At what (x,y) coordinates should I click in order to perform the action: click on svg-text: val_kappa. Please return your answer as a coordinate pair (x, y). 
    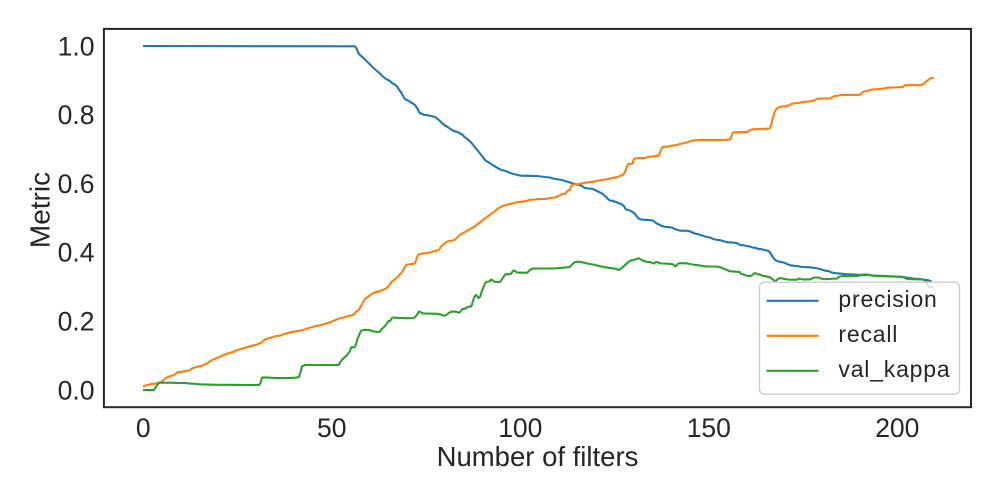
    Looking at the image, I should click on (894, 369).